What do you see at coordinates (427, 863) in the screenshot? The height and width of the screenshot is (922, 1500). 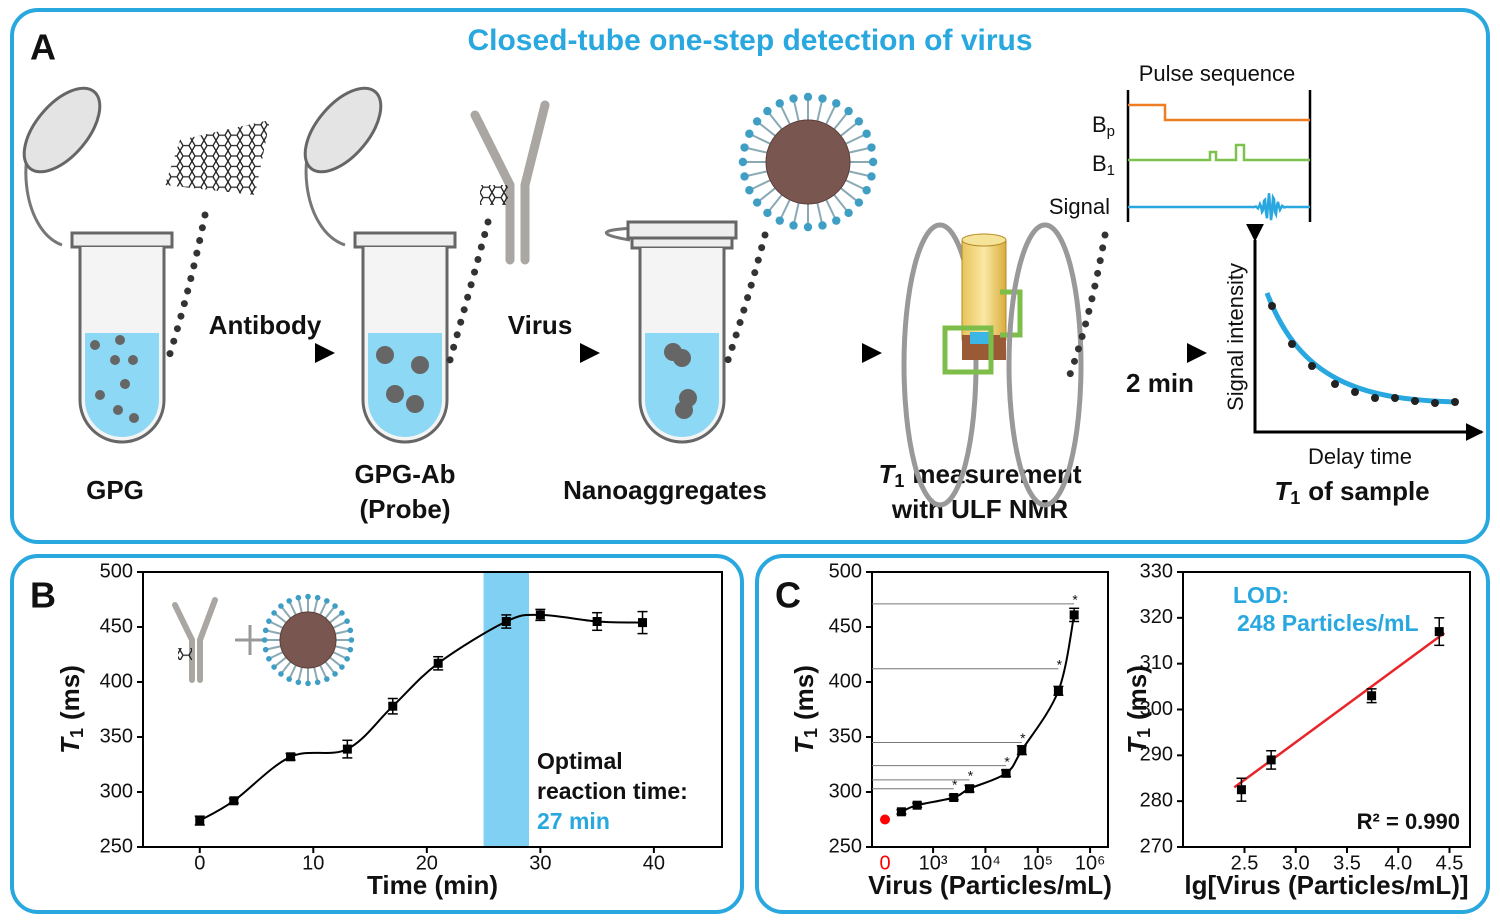 I see `x-tick-label: 20` at bounding box center [427, 863].